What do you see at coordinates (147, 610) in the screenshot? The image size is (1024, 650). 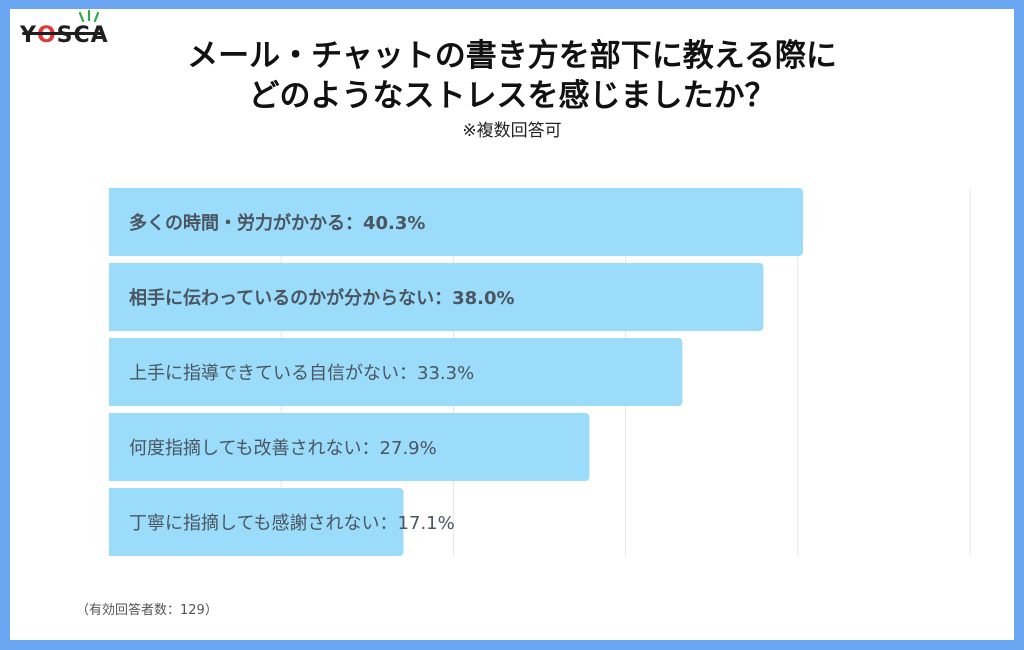 I see `respondent-count-note: （有効回答者数：129）` at bounding box center [147, 610].